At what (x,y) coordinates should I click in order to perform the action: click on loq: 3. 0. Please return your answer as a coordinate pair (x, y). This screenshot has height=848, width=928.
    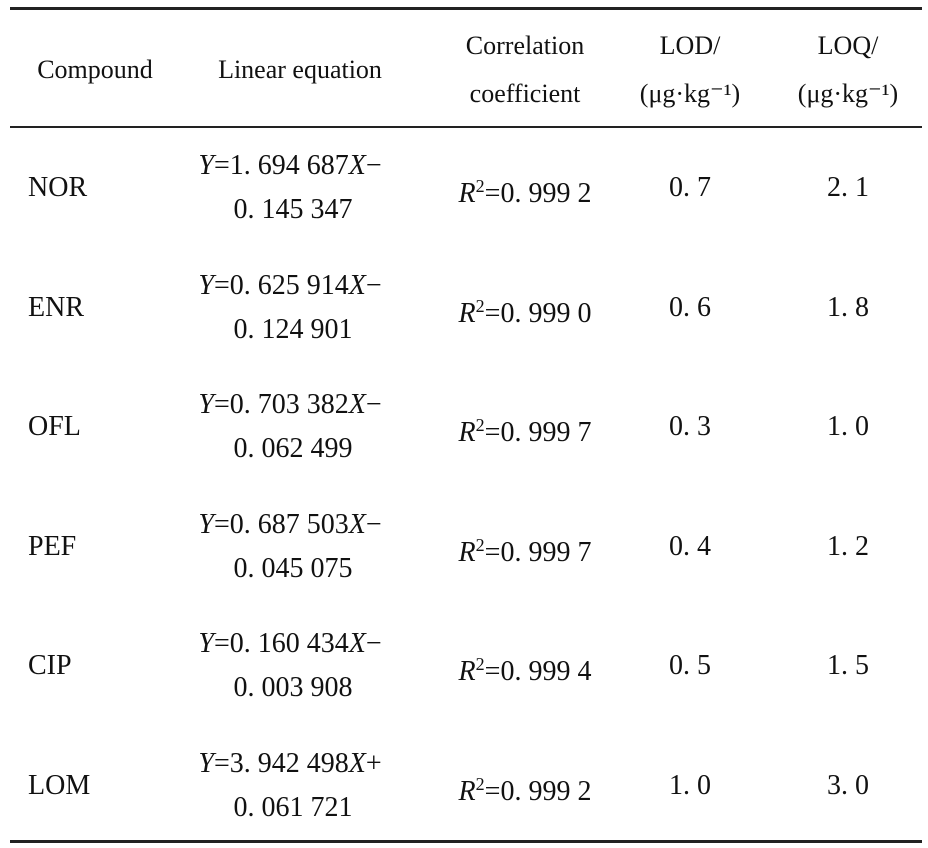
    Looking at the image, I should click on (848, 785).